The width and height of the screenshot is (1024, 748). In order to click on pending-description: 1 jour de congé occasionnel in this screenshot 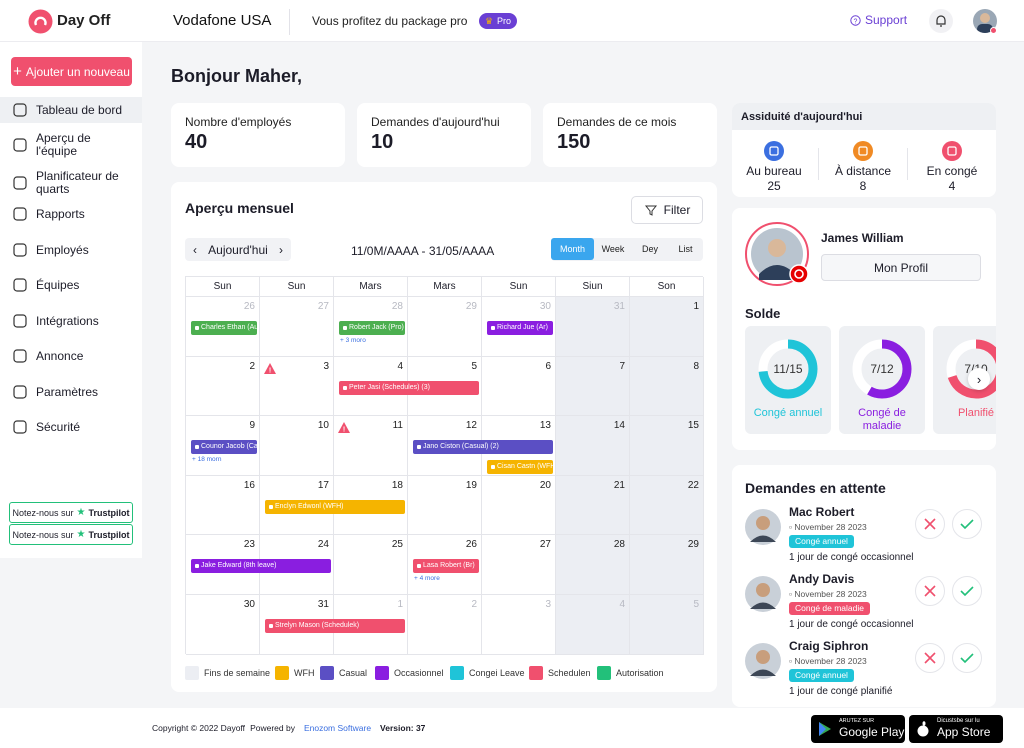, I will do `click(851, 557)`.